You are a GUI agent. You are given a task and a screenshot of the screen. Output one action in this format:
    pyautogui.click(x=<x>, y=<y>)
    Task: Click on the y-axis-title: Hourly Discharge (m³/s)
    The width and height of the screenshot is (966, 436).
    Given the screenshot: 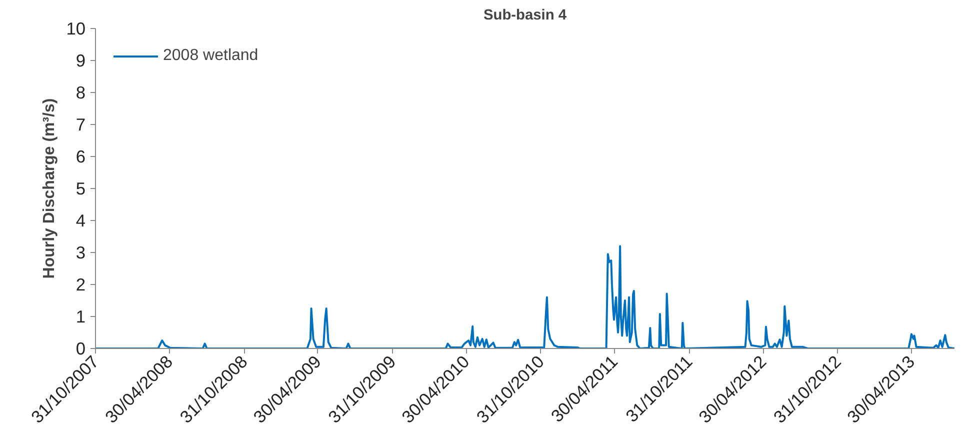 What is the action you would take?
    pyautogui.click(x=49, y=188)
    